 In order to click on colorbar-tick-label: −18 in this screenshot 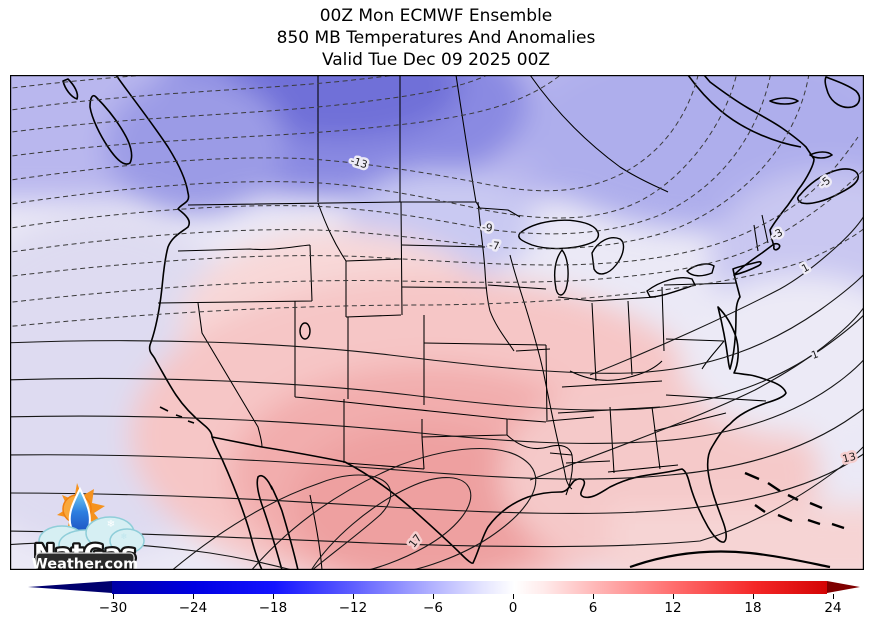, I will do `click(273, 608)`.